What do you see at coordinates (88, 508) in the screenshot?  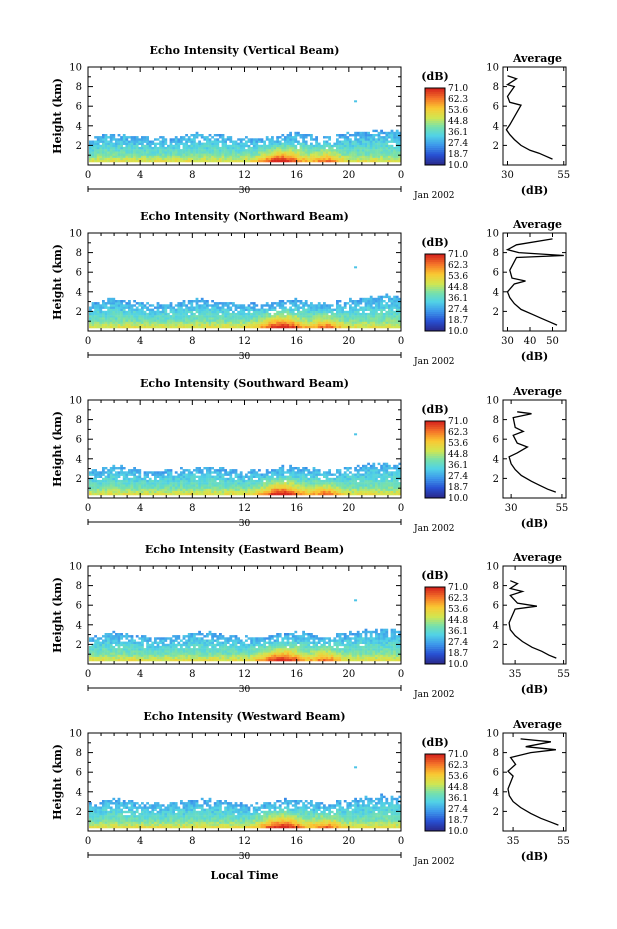 I see `x-tick-label: 0` at bounding box center [88, 508].